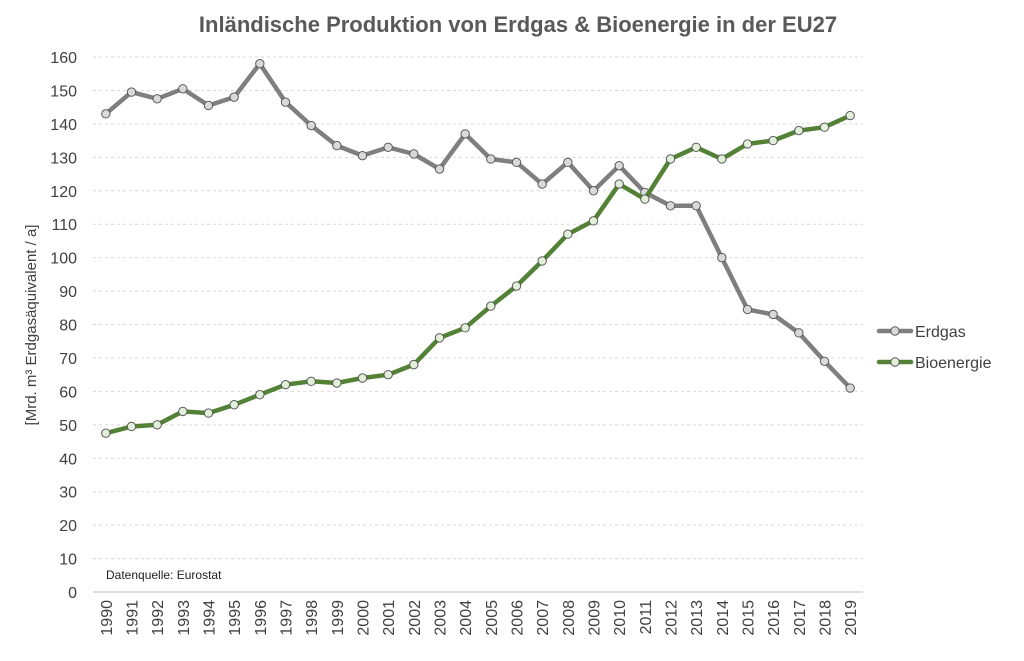  I want to click on x-tick-label: 1993, so click(184, 618).